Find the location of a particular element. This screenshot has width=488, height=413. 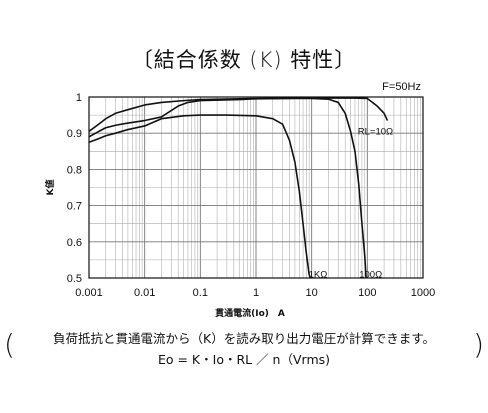

x-tick-label: 0.01 is located at coordinates (144, 293).